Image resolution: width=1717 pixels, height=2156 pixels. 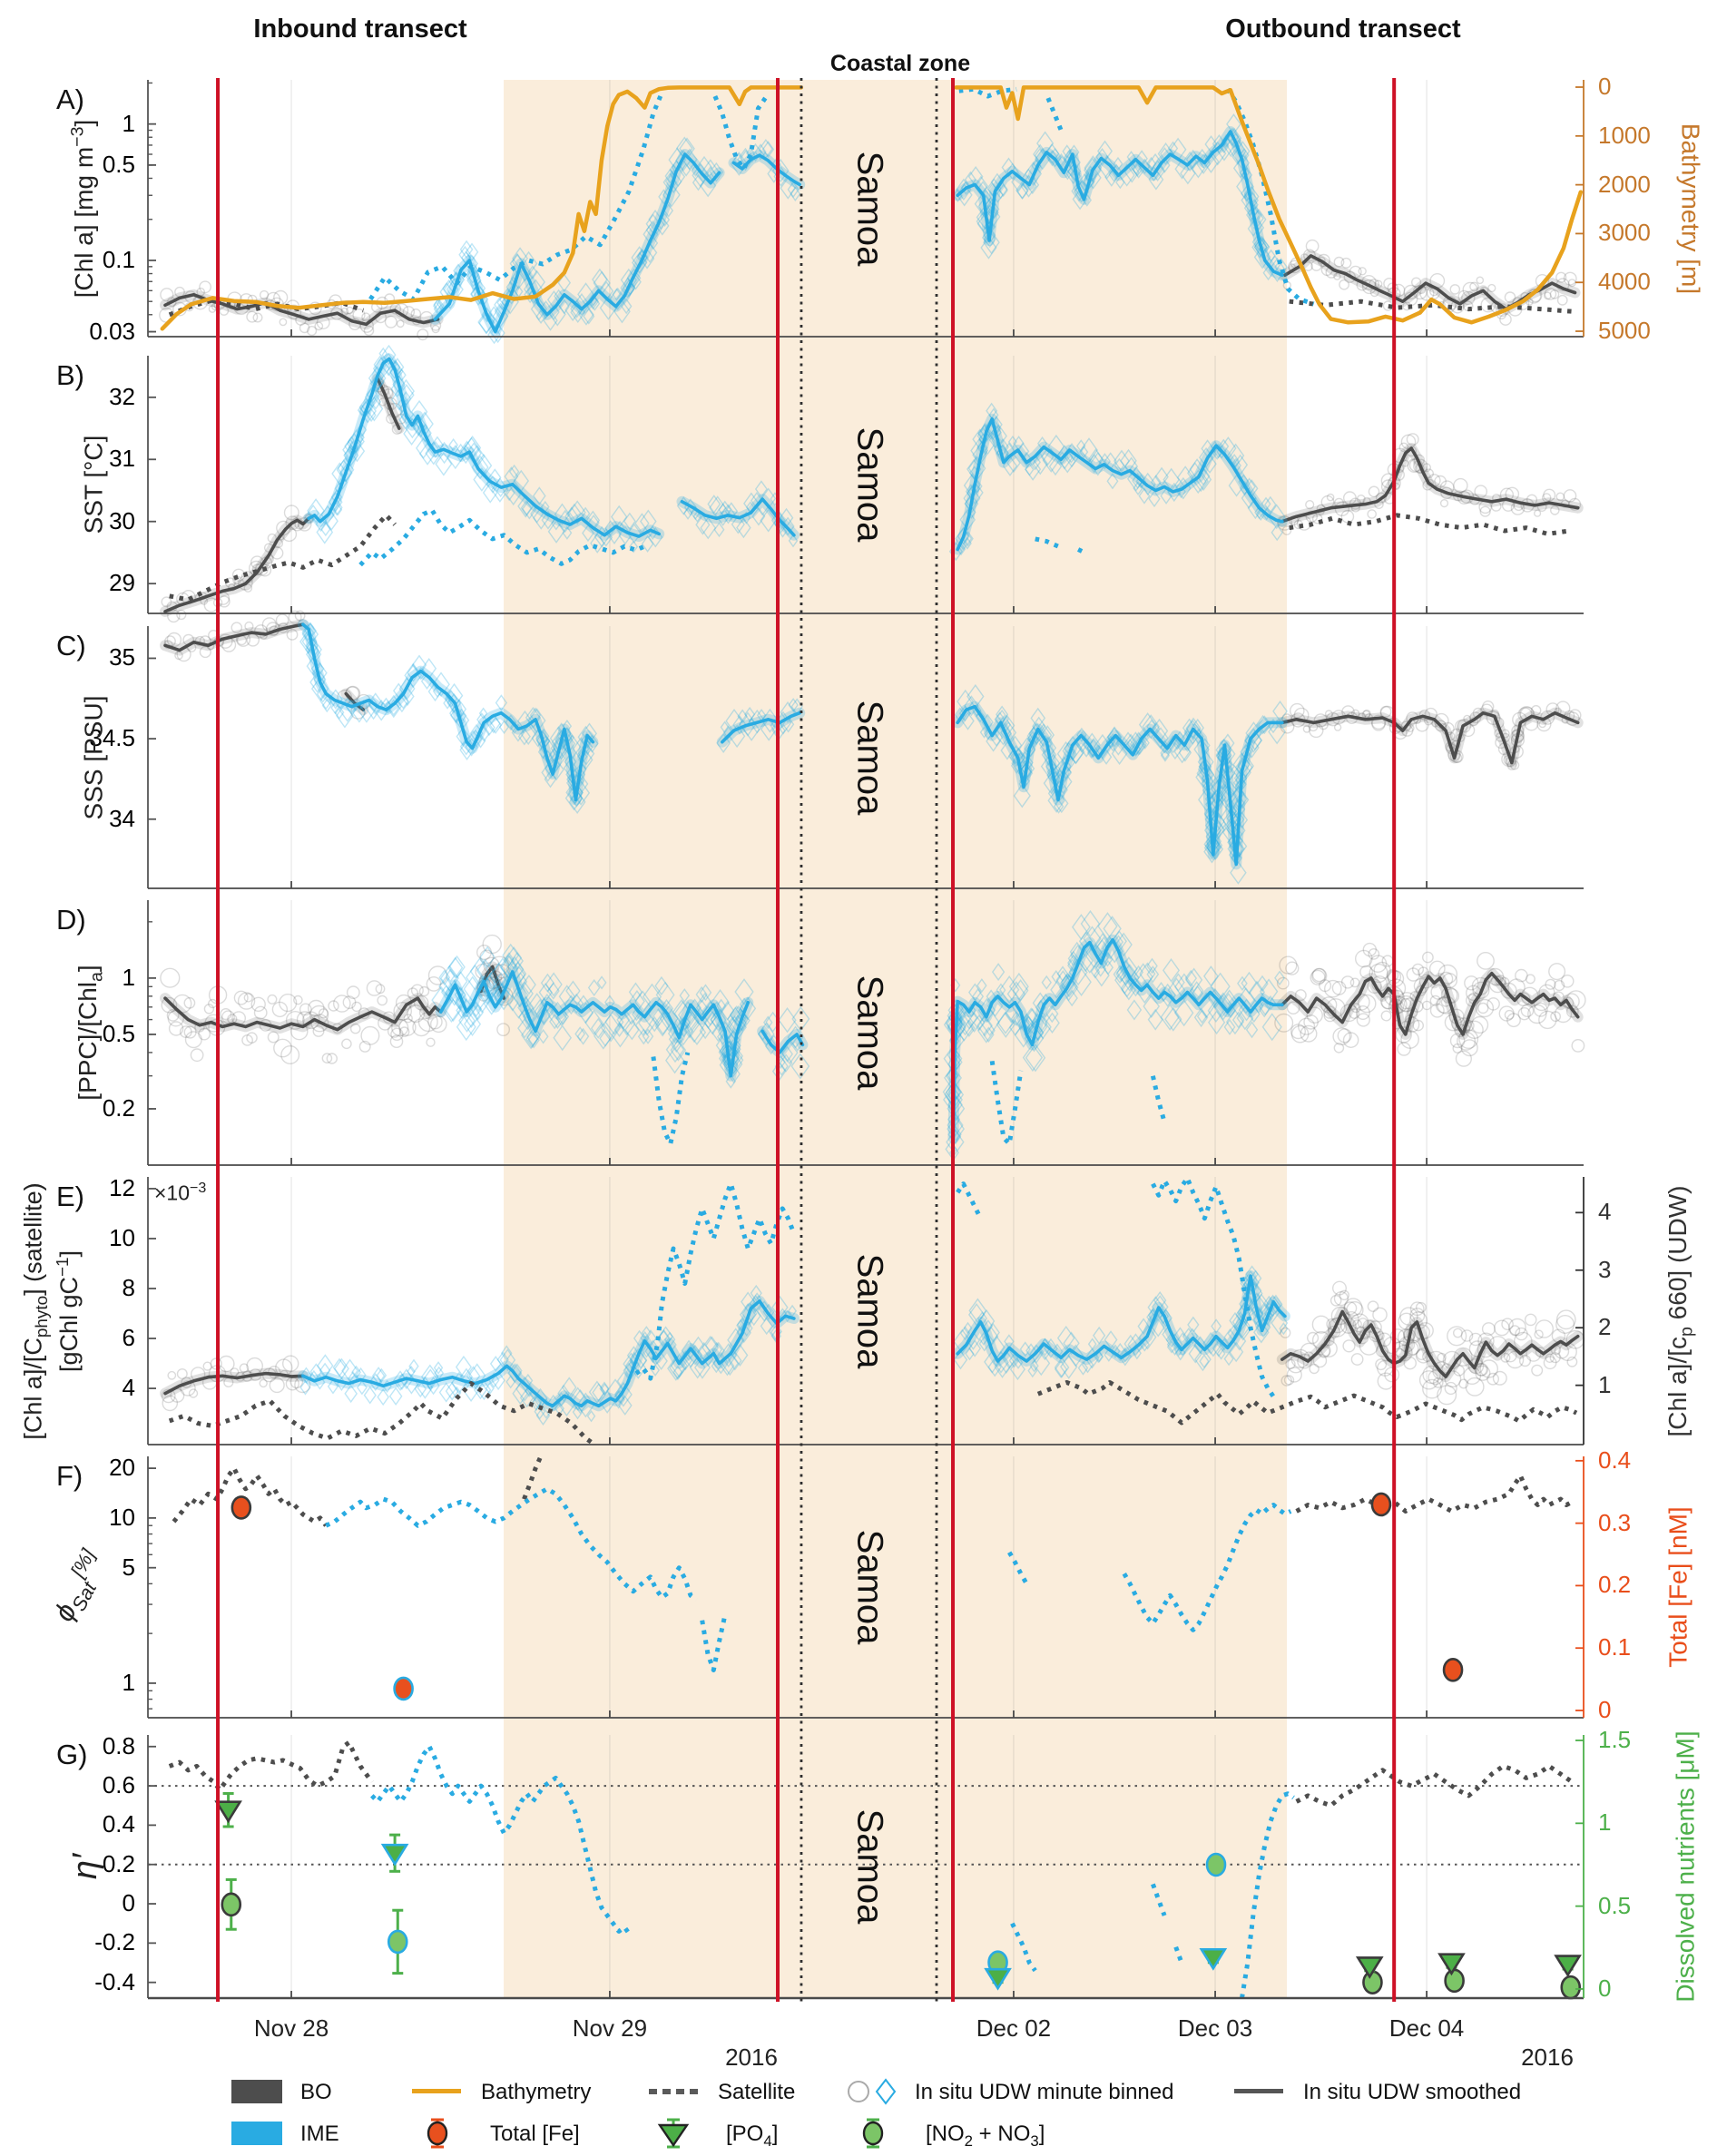 I want to click on axis-label-E-units: [gChl gC−1], so click(x=68, y=1311).